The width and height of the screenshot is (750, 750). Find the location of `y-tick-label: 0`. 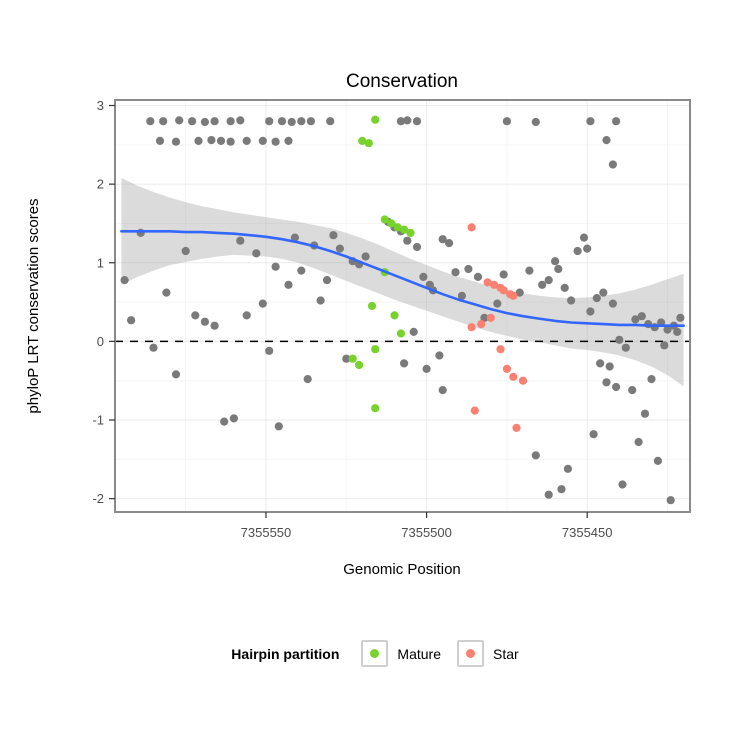

y-tick-label: 0 is located at coordinates (100, 341).